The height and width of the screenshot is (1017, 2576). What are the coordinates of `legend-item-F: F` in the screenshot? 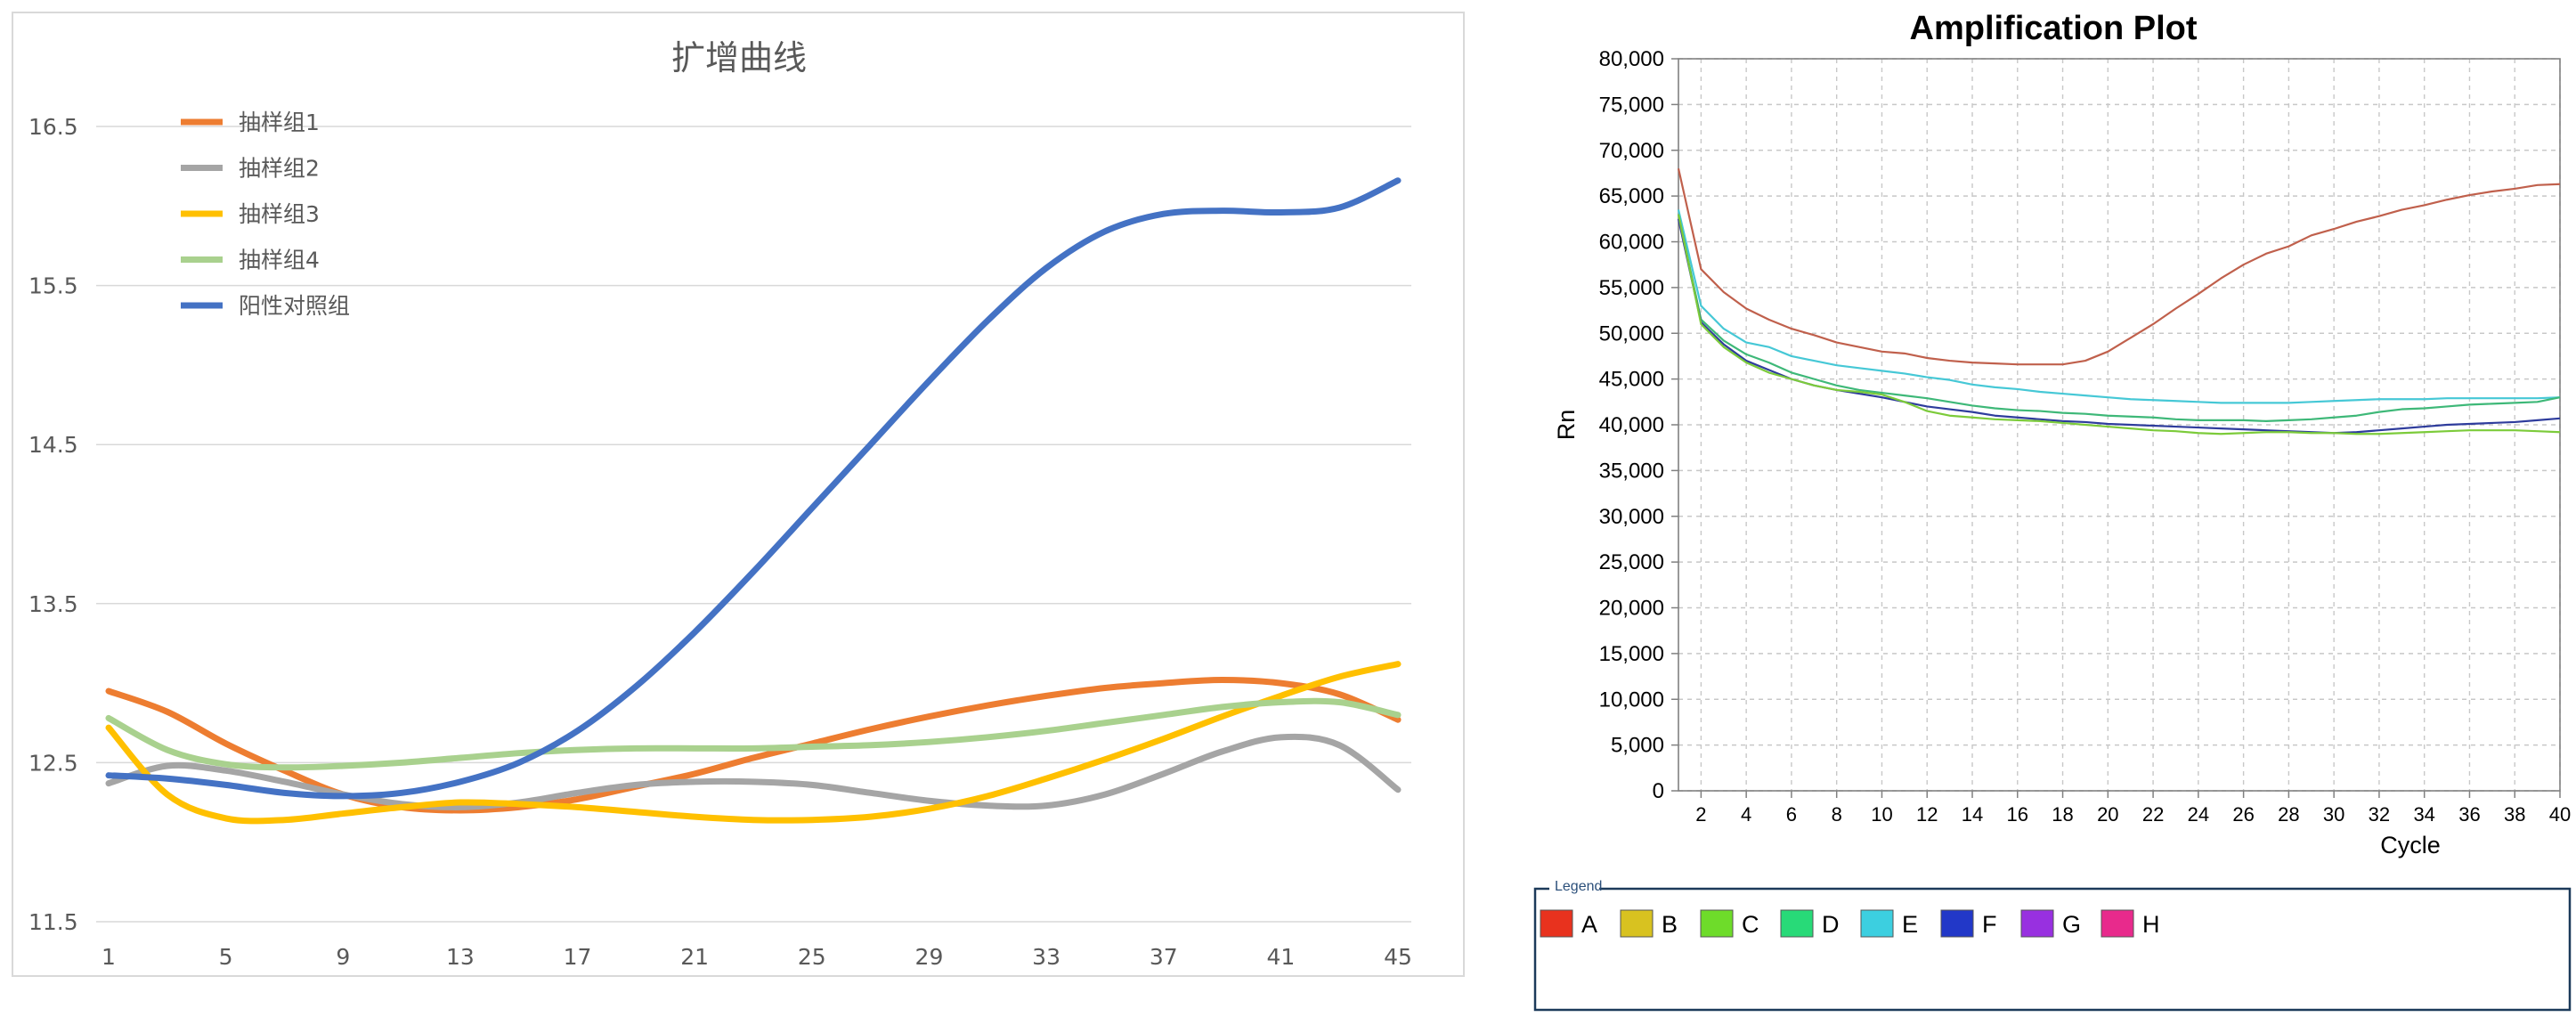 It's located at (1968, 924).